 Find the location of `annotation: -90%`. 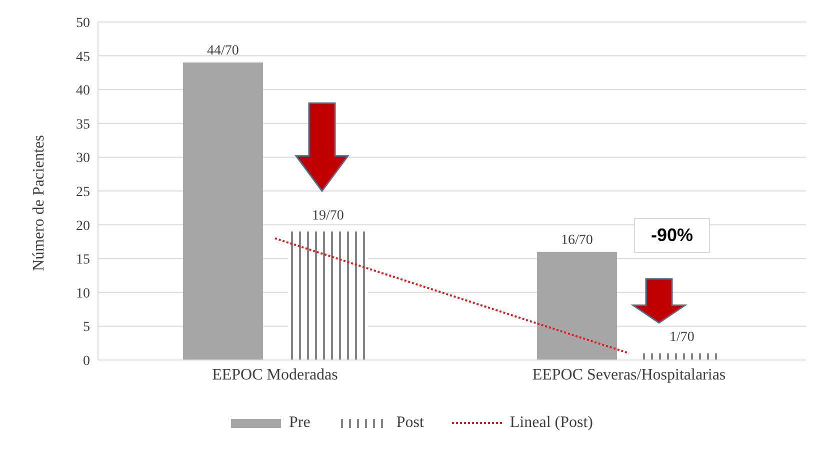

annotation: -90% is located at coordinates (672, 236).